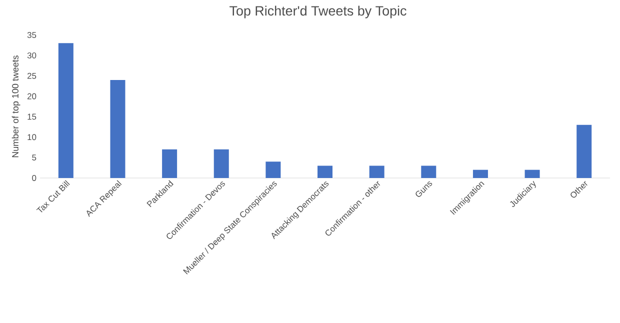  What do you see at coordinates (34, 178) in the screenshot?
I see `y-tick-label: 0` at bounding box center [34, 178].